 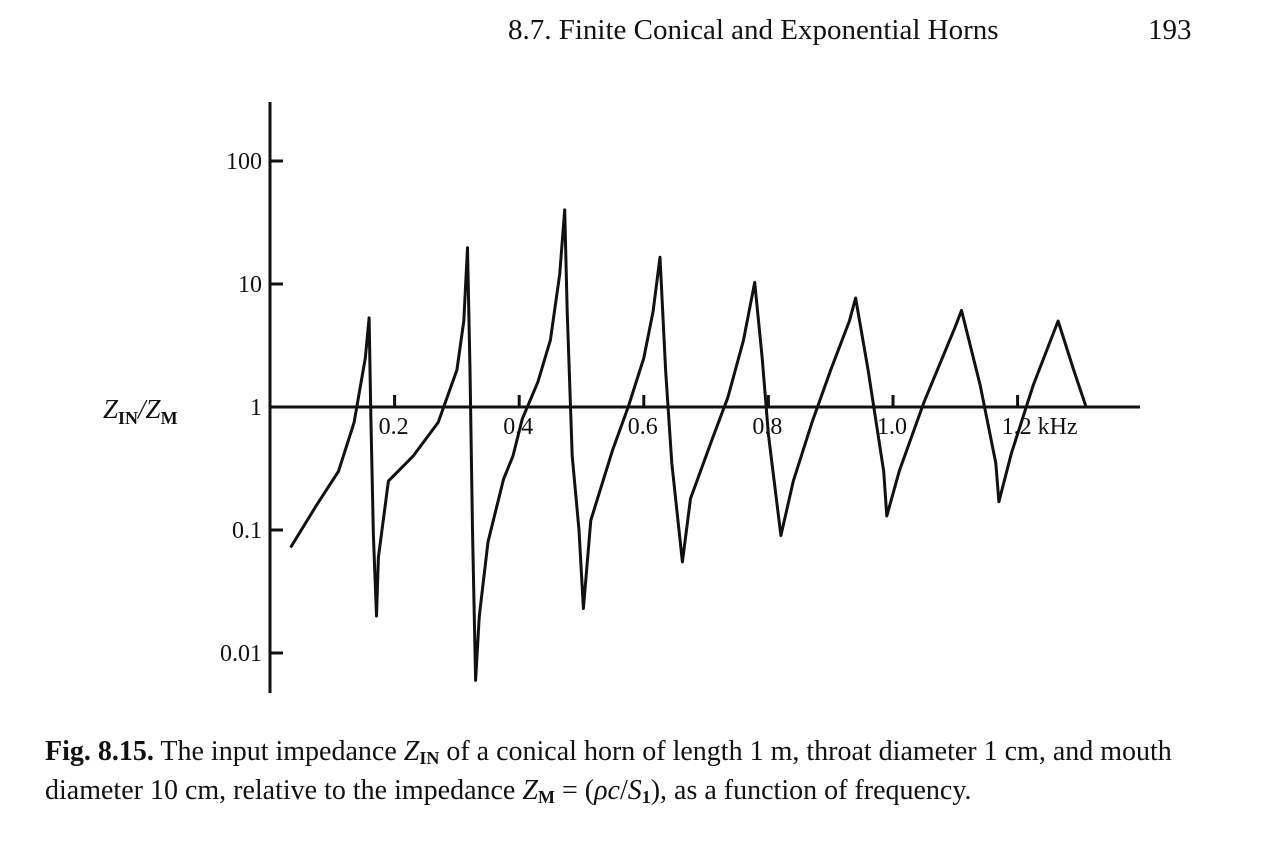 I want to click on y-tick-label: 1, so click(x=256, y=408).